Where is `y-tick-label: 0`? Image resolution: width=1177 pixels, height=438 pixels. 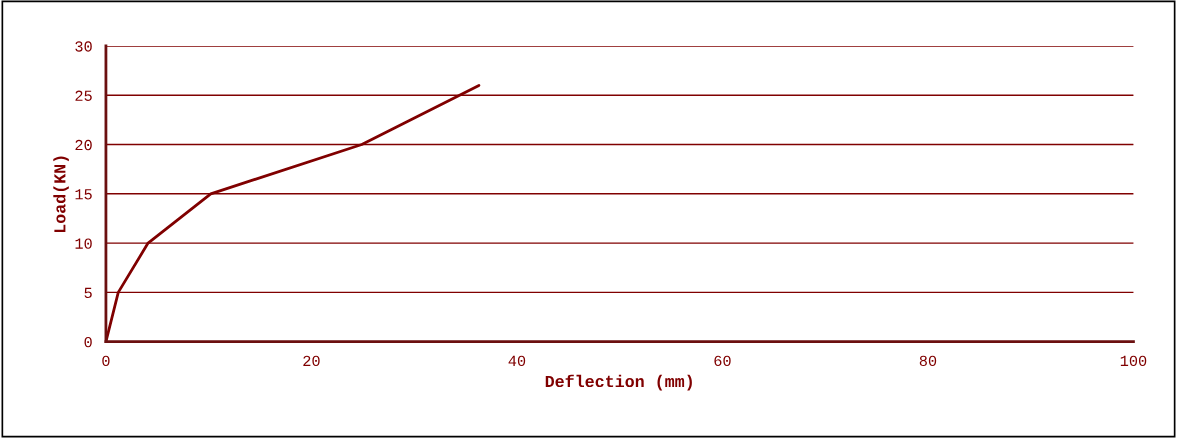 y-tick-label: 0 is located at coordinates (88, 342).